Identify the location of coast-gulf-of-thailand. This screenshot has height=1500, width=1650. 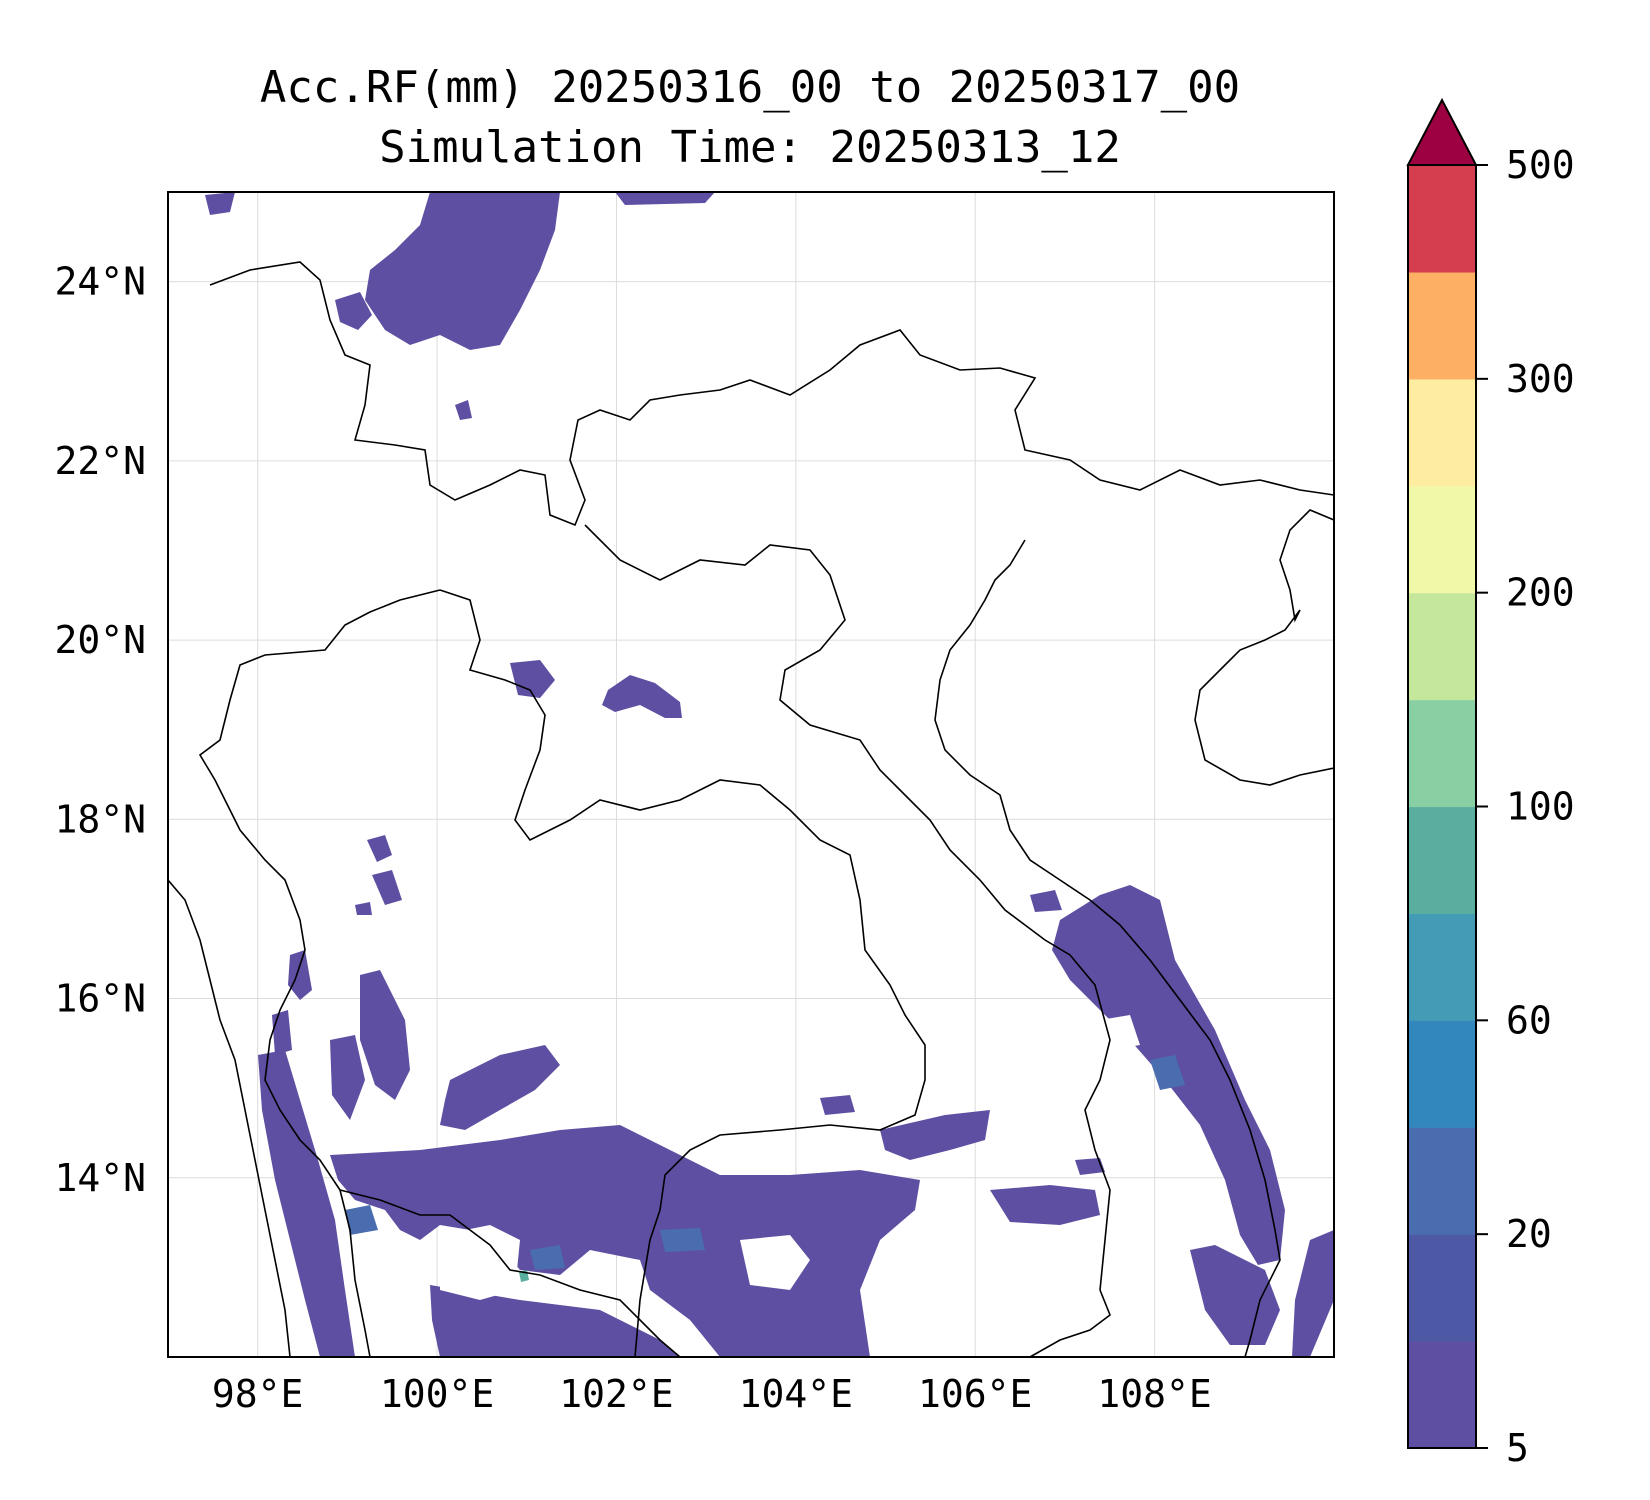
(510, 1273).